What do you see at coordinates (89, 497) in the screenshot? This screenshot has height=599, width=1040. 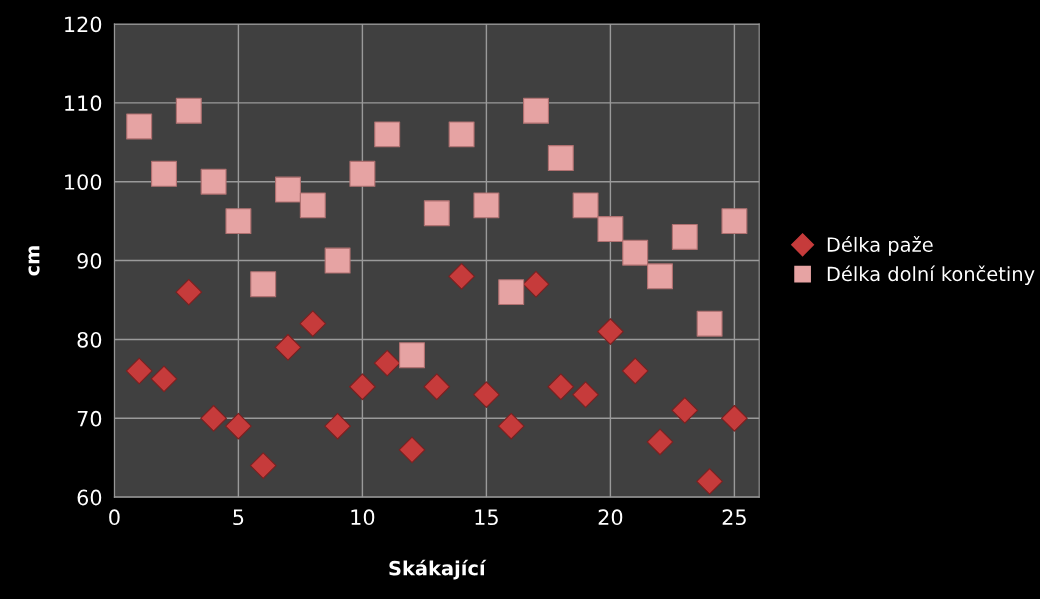 I see `y-tick-label: 60` at bounding box center [89, 497].